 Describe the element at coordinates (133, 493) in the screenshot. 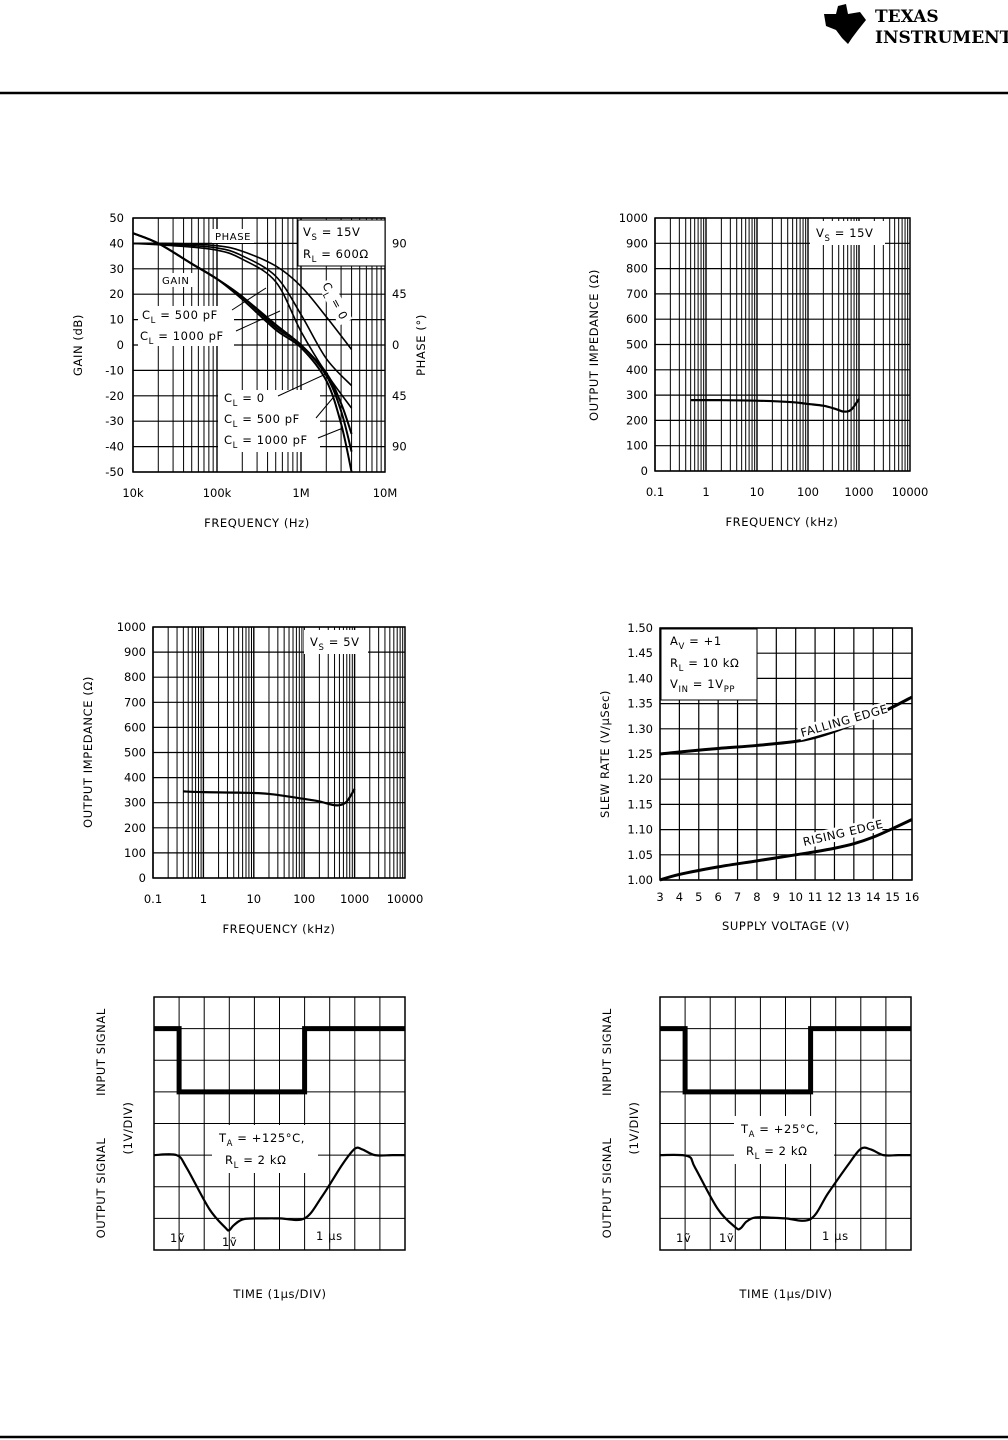

I see `x-tick-label: 10k` at that location.